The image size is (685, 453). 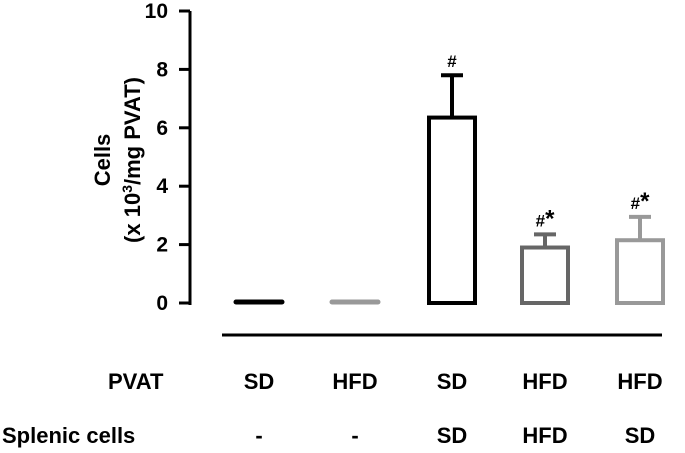 I want to click on significance-label-3: #*, so click(x=545, y=218).